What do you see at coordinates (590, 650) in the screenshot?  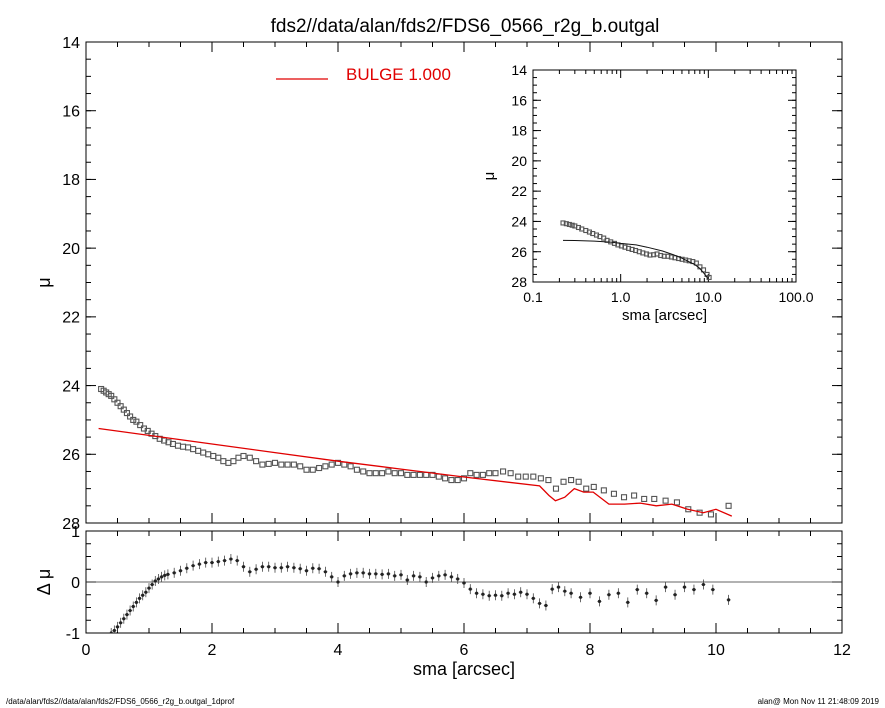 I see `x-tick-label: 8` at bounding box center [590, 650].